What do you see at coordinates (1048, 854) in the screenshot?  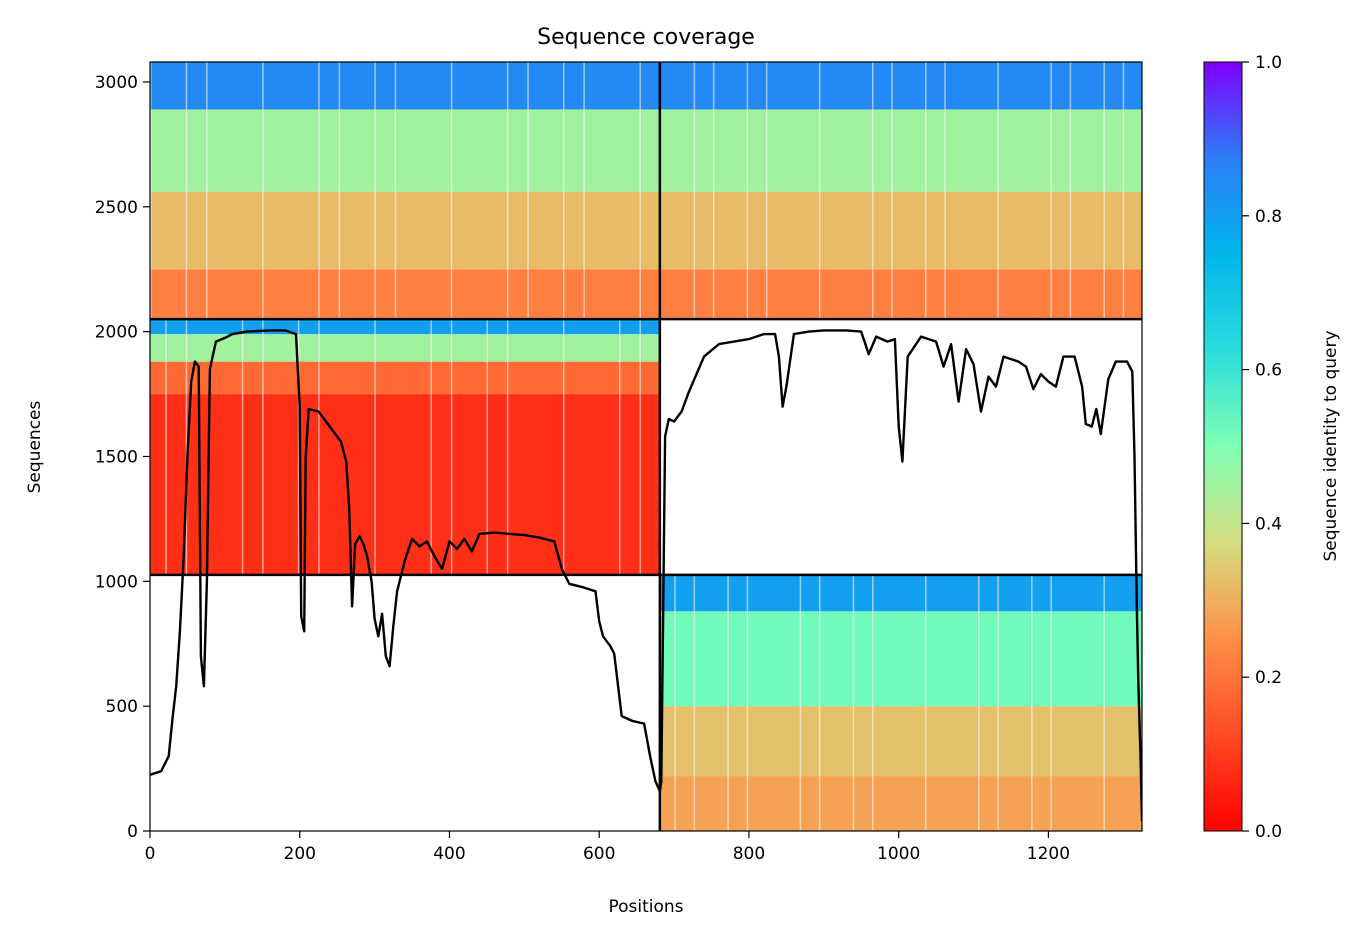 I see `x-tick-label: 1200` at bounding box center [1048, 854].